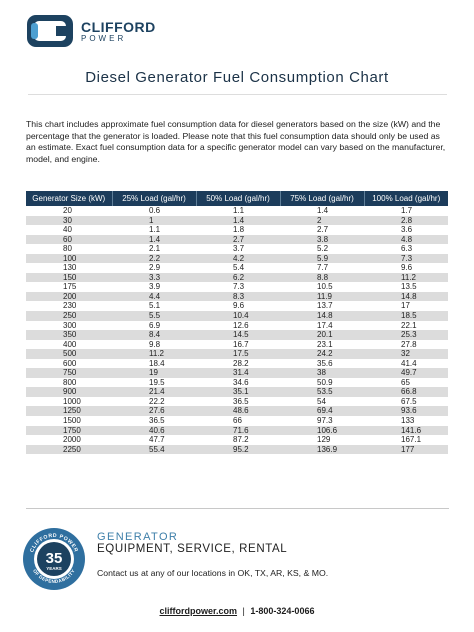 This screenshot has width=474, height=632. I want to click on cell-fuel-value: 13.7, so click(322, 306).